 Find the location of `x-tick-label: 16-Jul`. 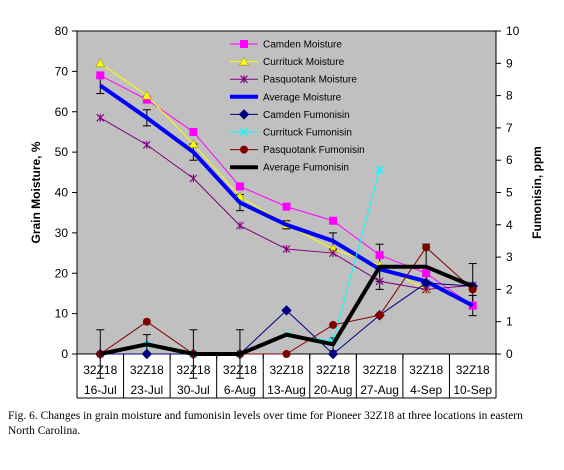

x-tick-label: 16-Jul is located at coordinates (100, 390).